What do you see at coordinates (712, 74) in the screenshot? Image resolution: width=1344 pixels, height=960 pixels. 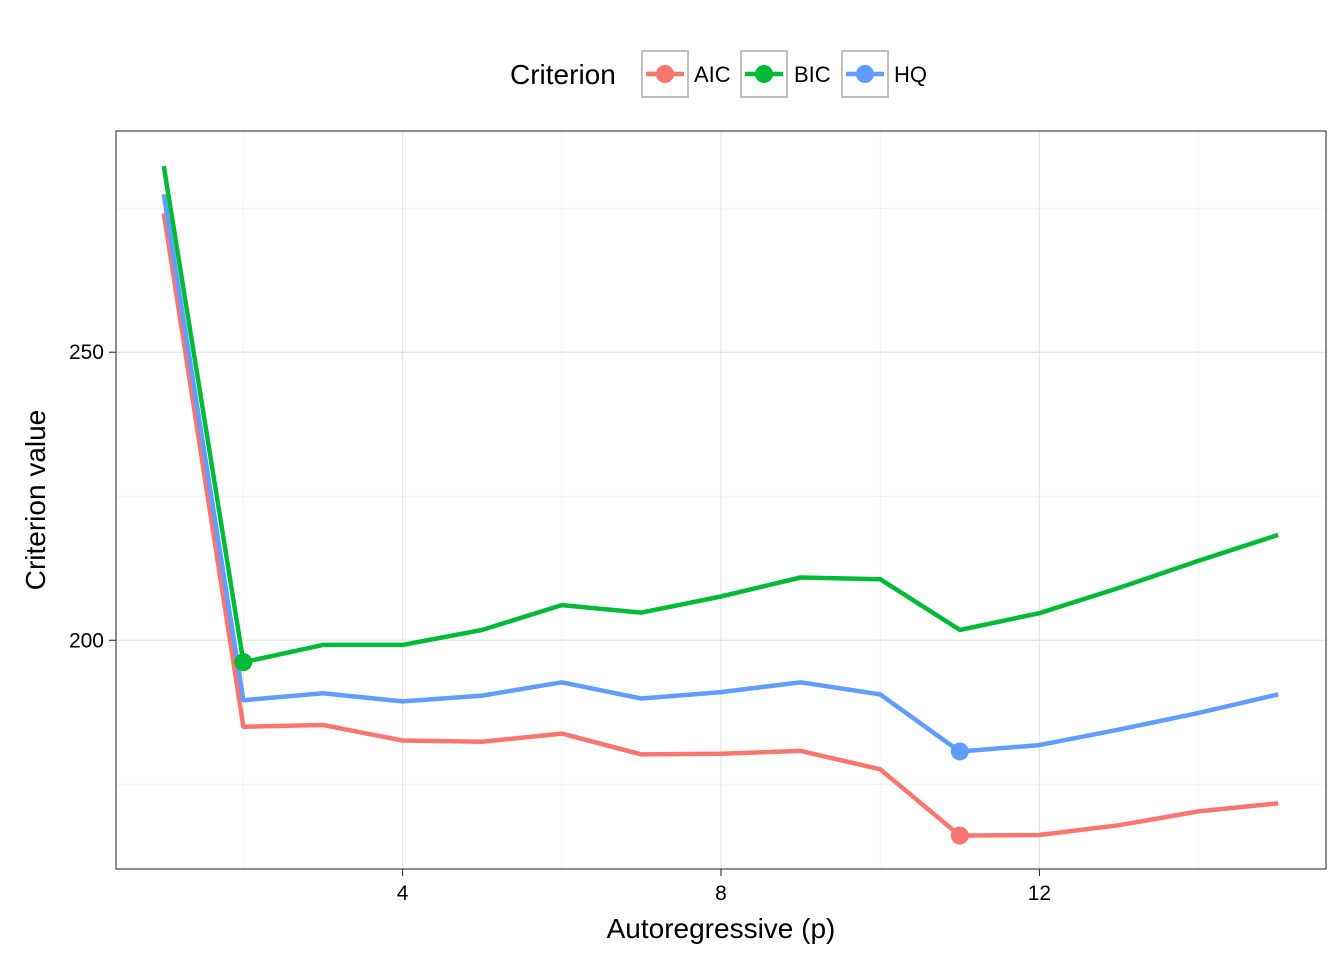 I see `legend-label-aic: AIC` at bounding box center [712, 74].